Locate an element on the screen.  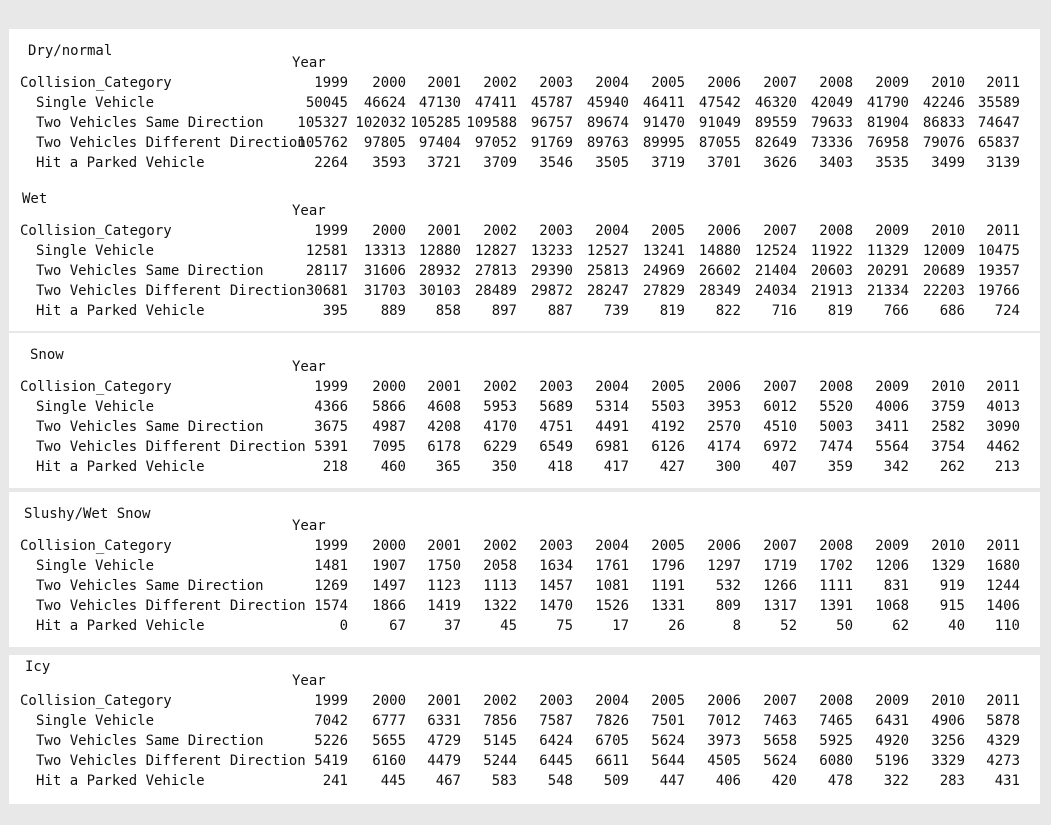
value-cell: 1457 is located at coordinates (556, 586).